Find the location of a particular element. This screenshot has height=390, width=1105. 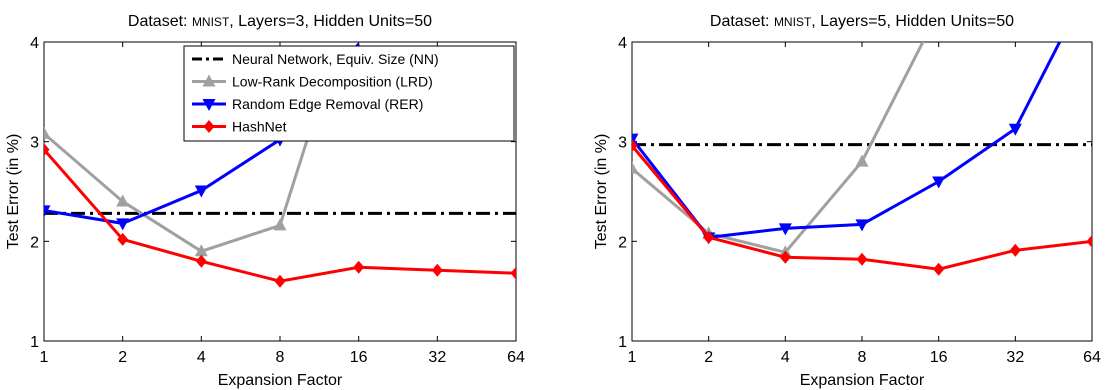

legend-marker-hashnet is located at coordinates (209, 126).